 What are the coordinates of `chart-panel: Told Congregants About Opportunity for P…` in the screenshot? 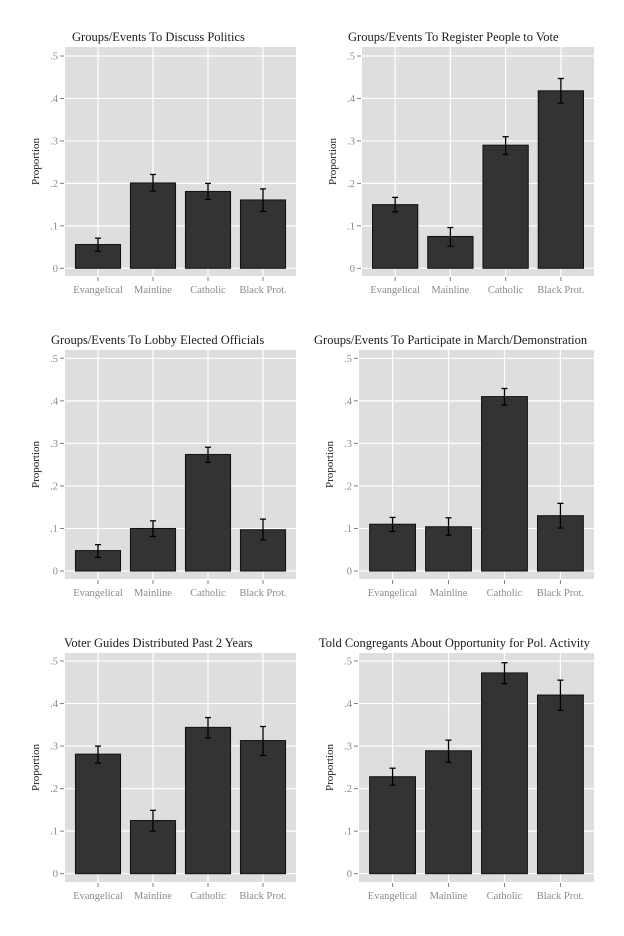 It's located at (456, 769).